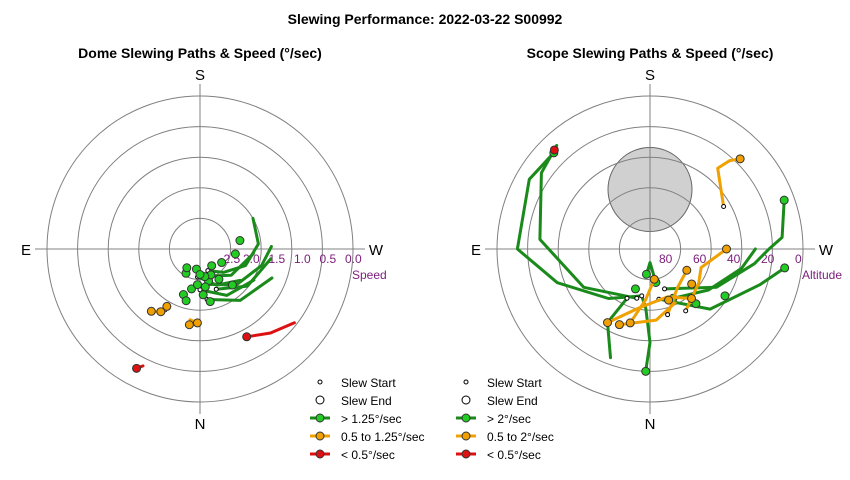  Describe the element at coordinates (466, 382) in the screenshot. I see `scope-legend-start-symbol` at that location.